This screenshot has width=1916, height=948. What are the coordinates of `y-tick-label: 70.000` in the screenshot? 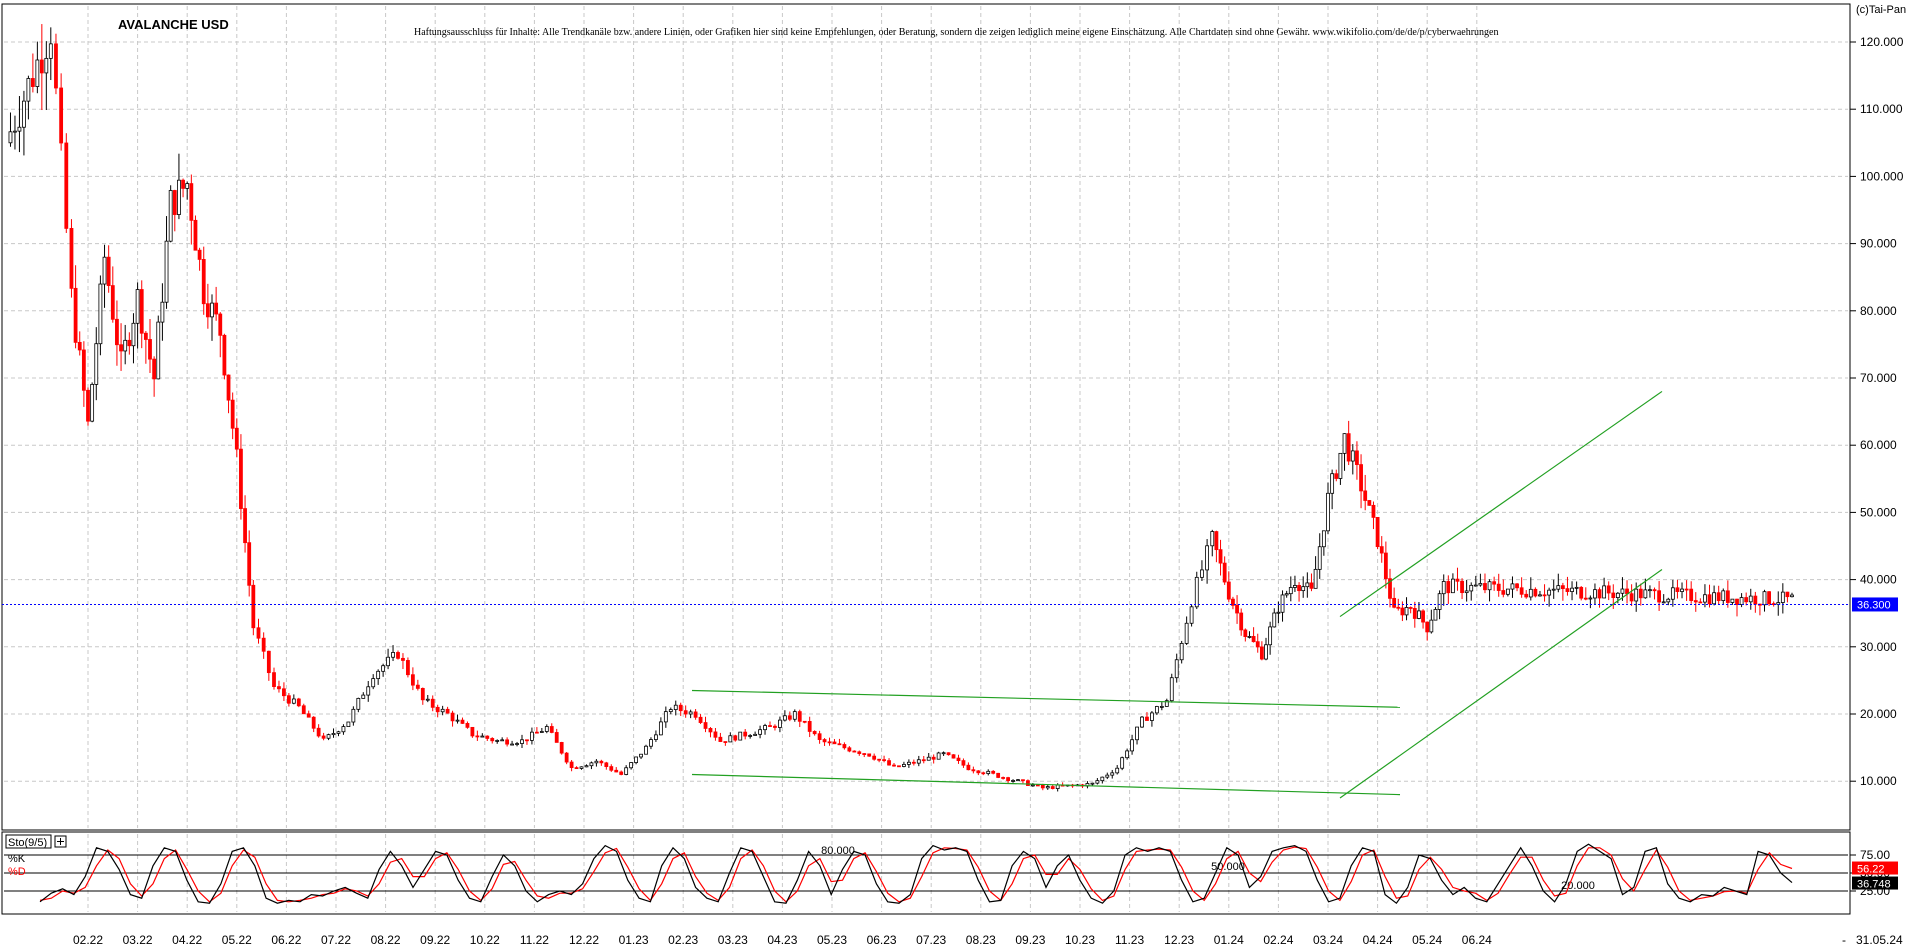 It's located at (1878, 378).